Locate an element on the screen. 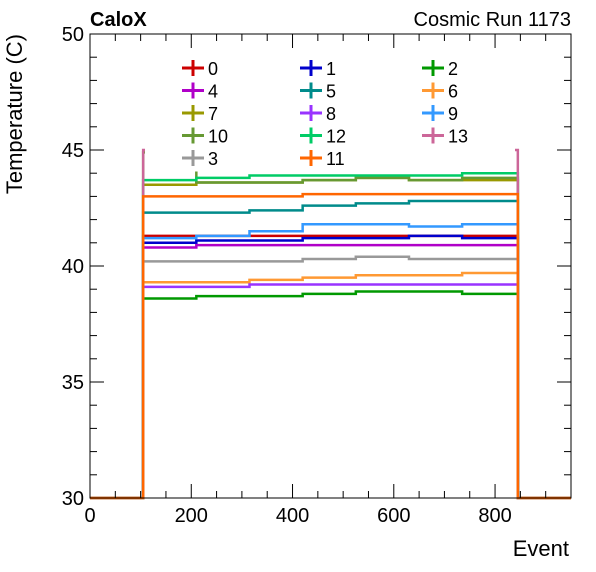  x-tick-label: 800 is located at coordinates (494, 516).